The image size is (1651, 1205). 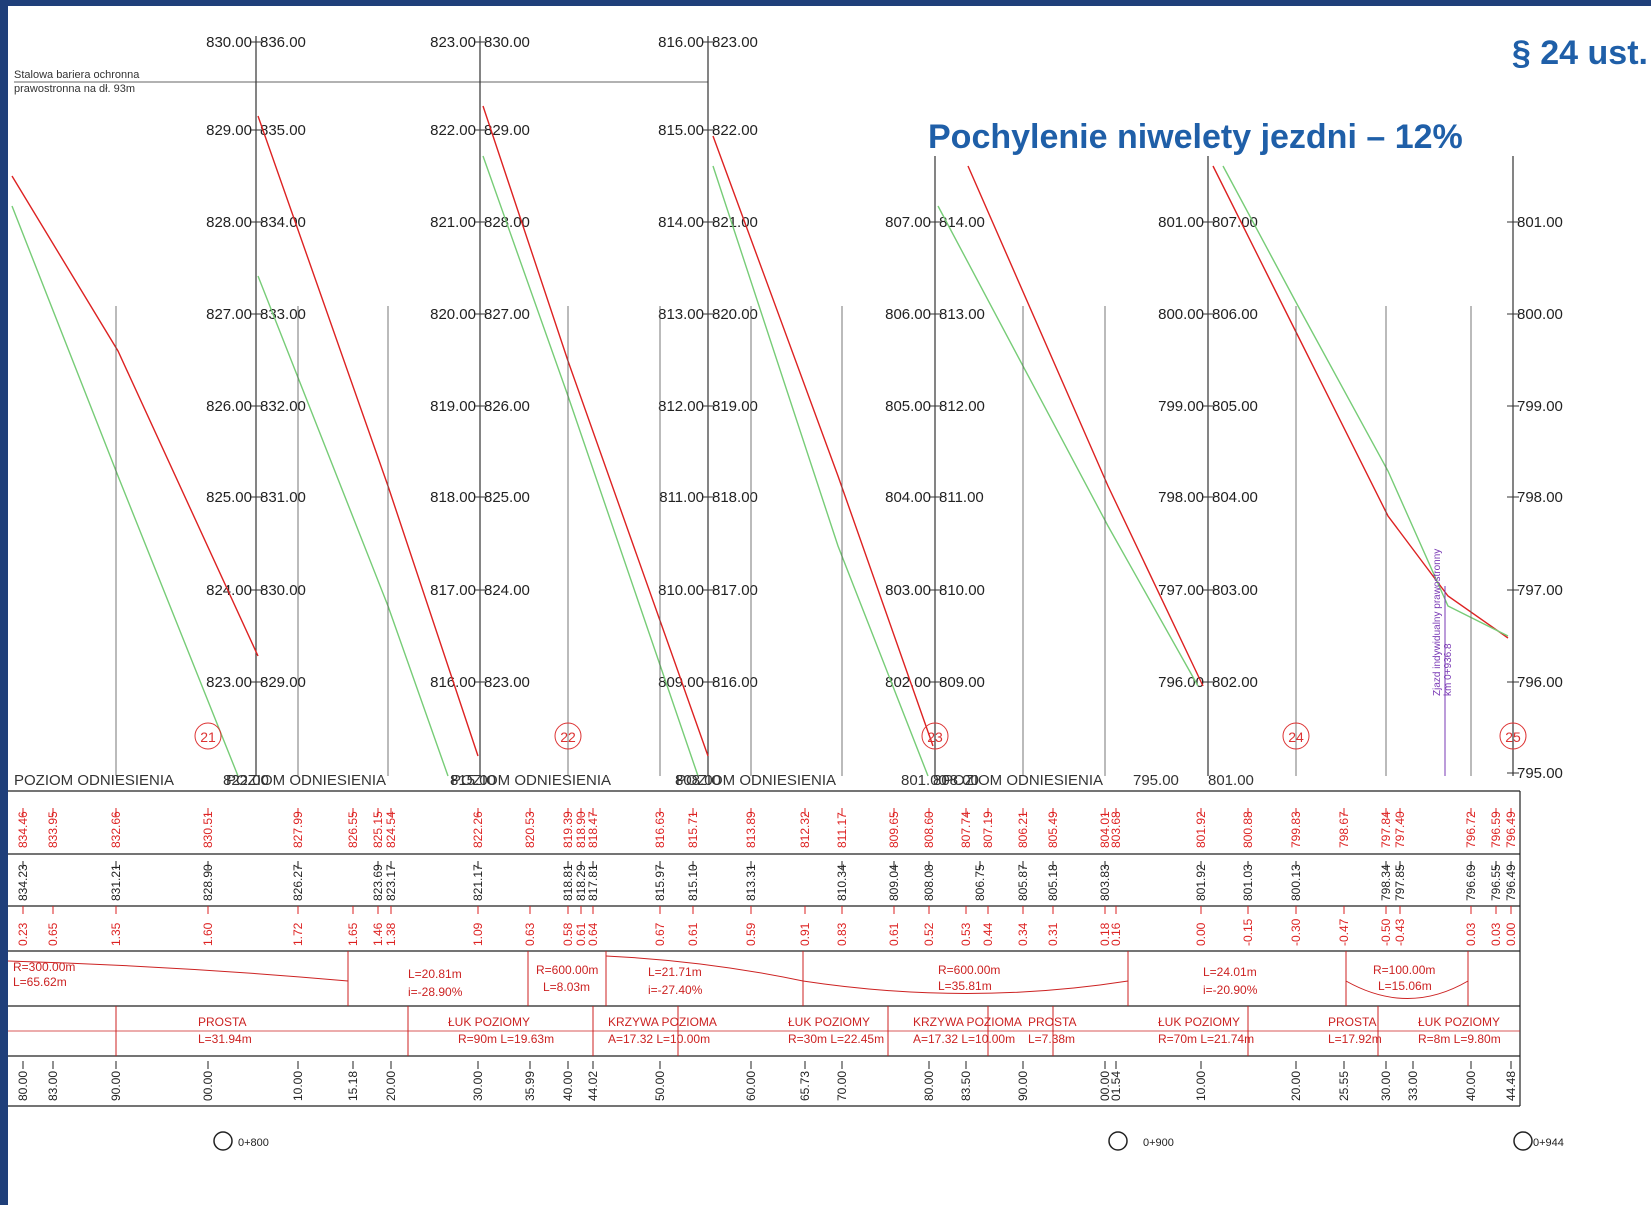 I want to click on table-value: 820.53, so click(x=530, y=829).